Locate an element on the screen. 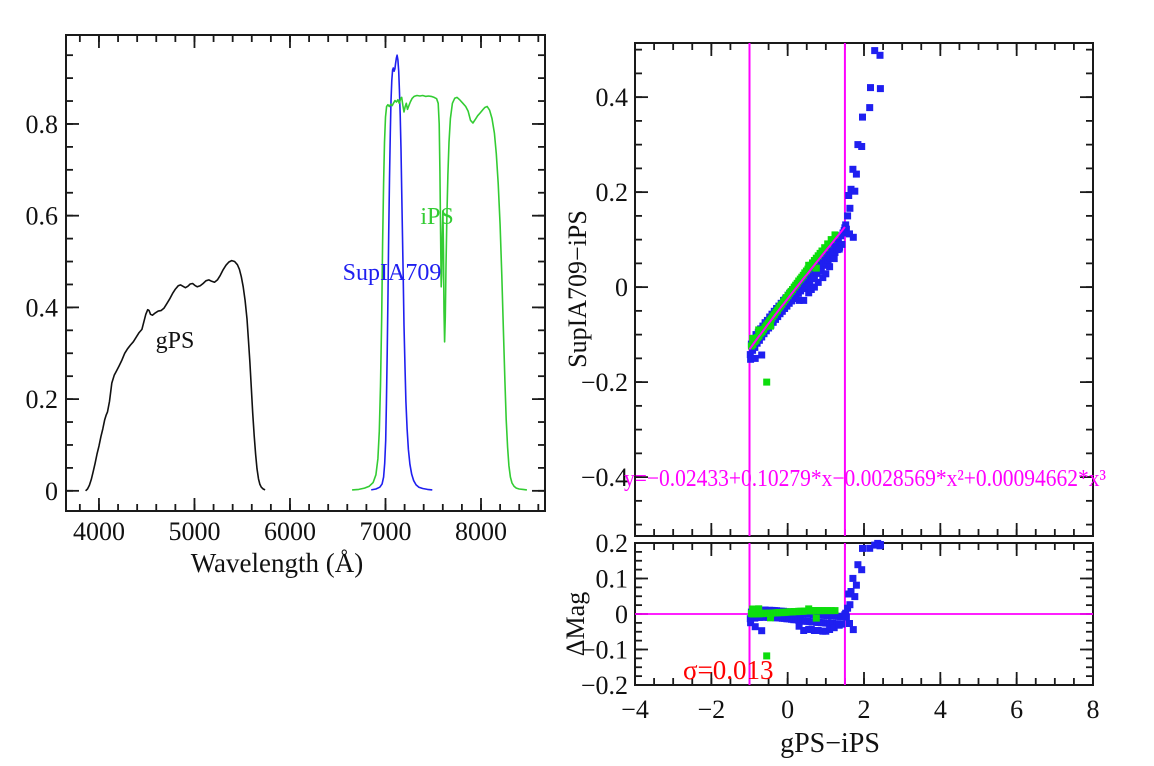  svg-text: −0.1 is located at coordinates (604, 650).